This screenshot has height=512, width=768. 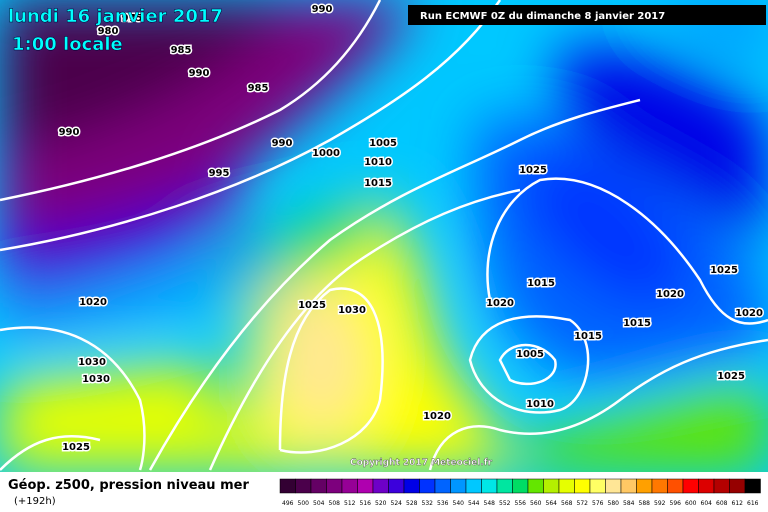 What do you see at coordinates (459, 503) in the screenshot?
I see `scale-label: 540` at bounding box center [459, 503].